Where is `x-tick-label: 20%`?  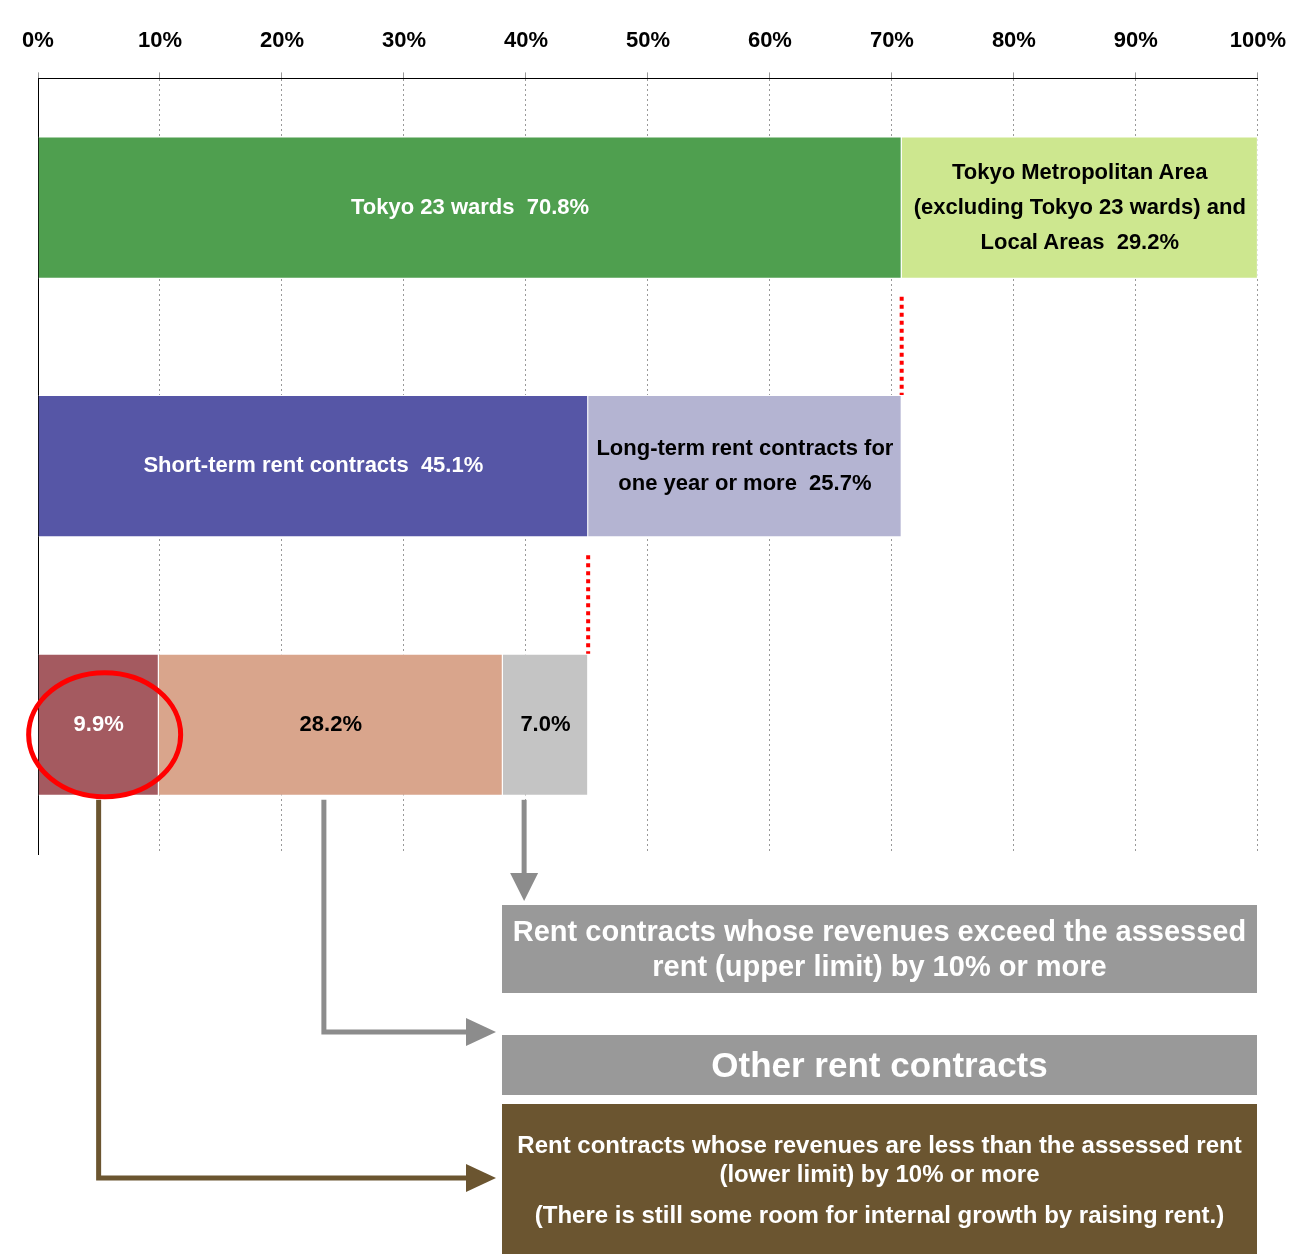
x-tick-label: 20% is located at coordinates (281, 40).